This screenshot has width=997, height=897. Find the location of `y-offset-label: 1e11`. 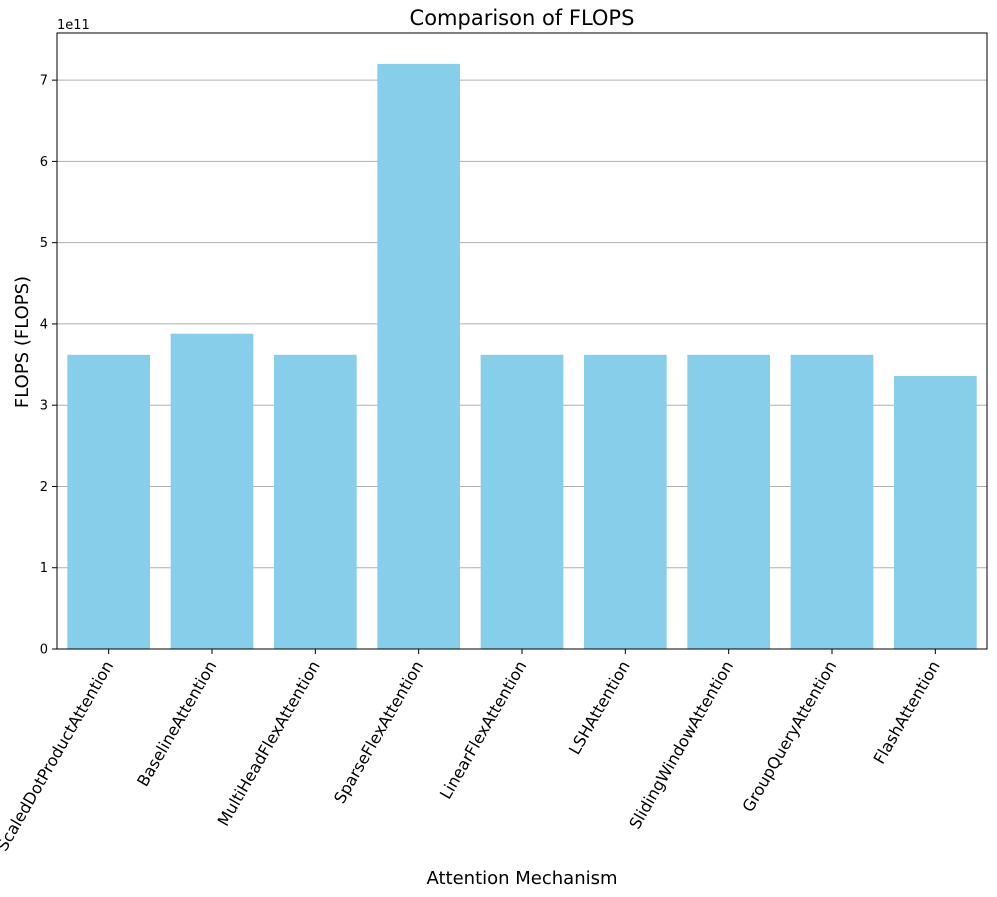

y-offset-label: 1e11 is located at coordinates (73, 25).